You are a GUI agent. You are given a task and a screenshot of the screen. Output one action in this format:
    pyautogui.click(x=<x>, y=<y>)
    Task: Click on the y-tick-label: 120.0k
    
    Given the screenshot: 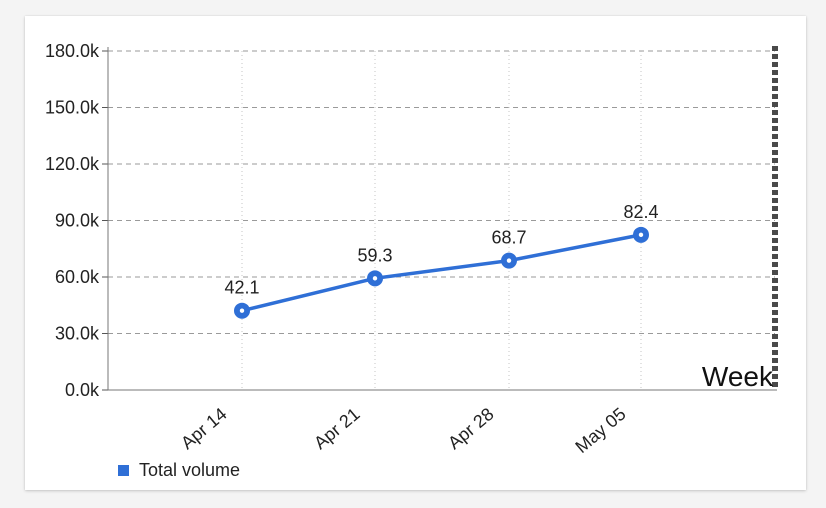 What is the action you would take?
    pyautogui.click(x=72, y=164)
    